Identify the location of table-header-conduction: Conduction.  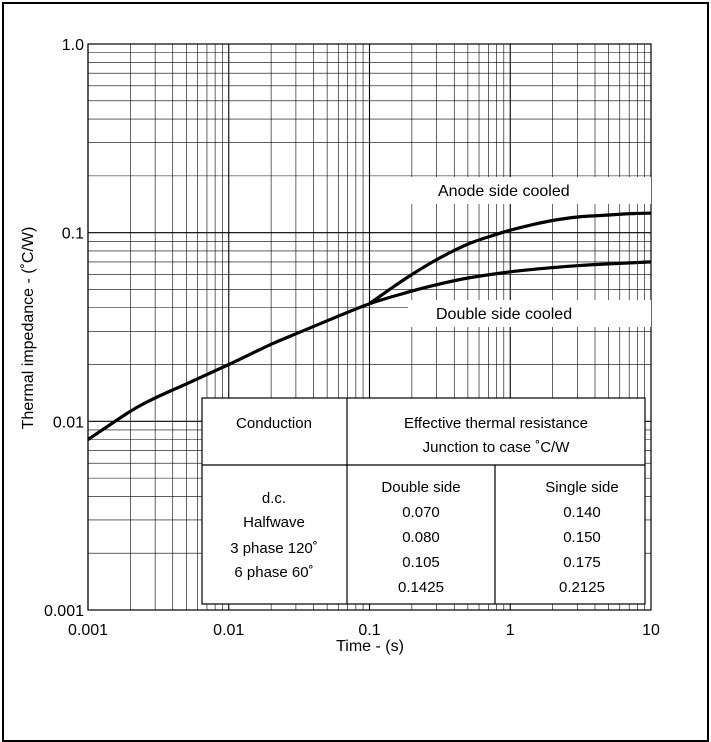
(274, 423).